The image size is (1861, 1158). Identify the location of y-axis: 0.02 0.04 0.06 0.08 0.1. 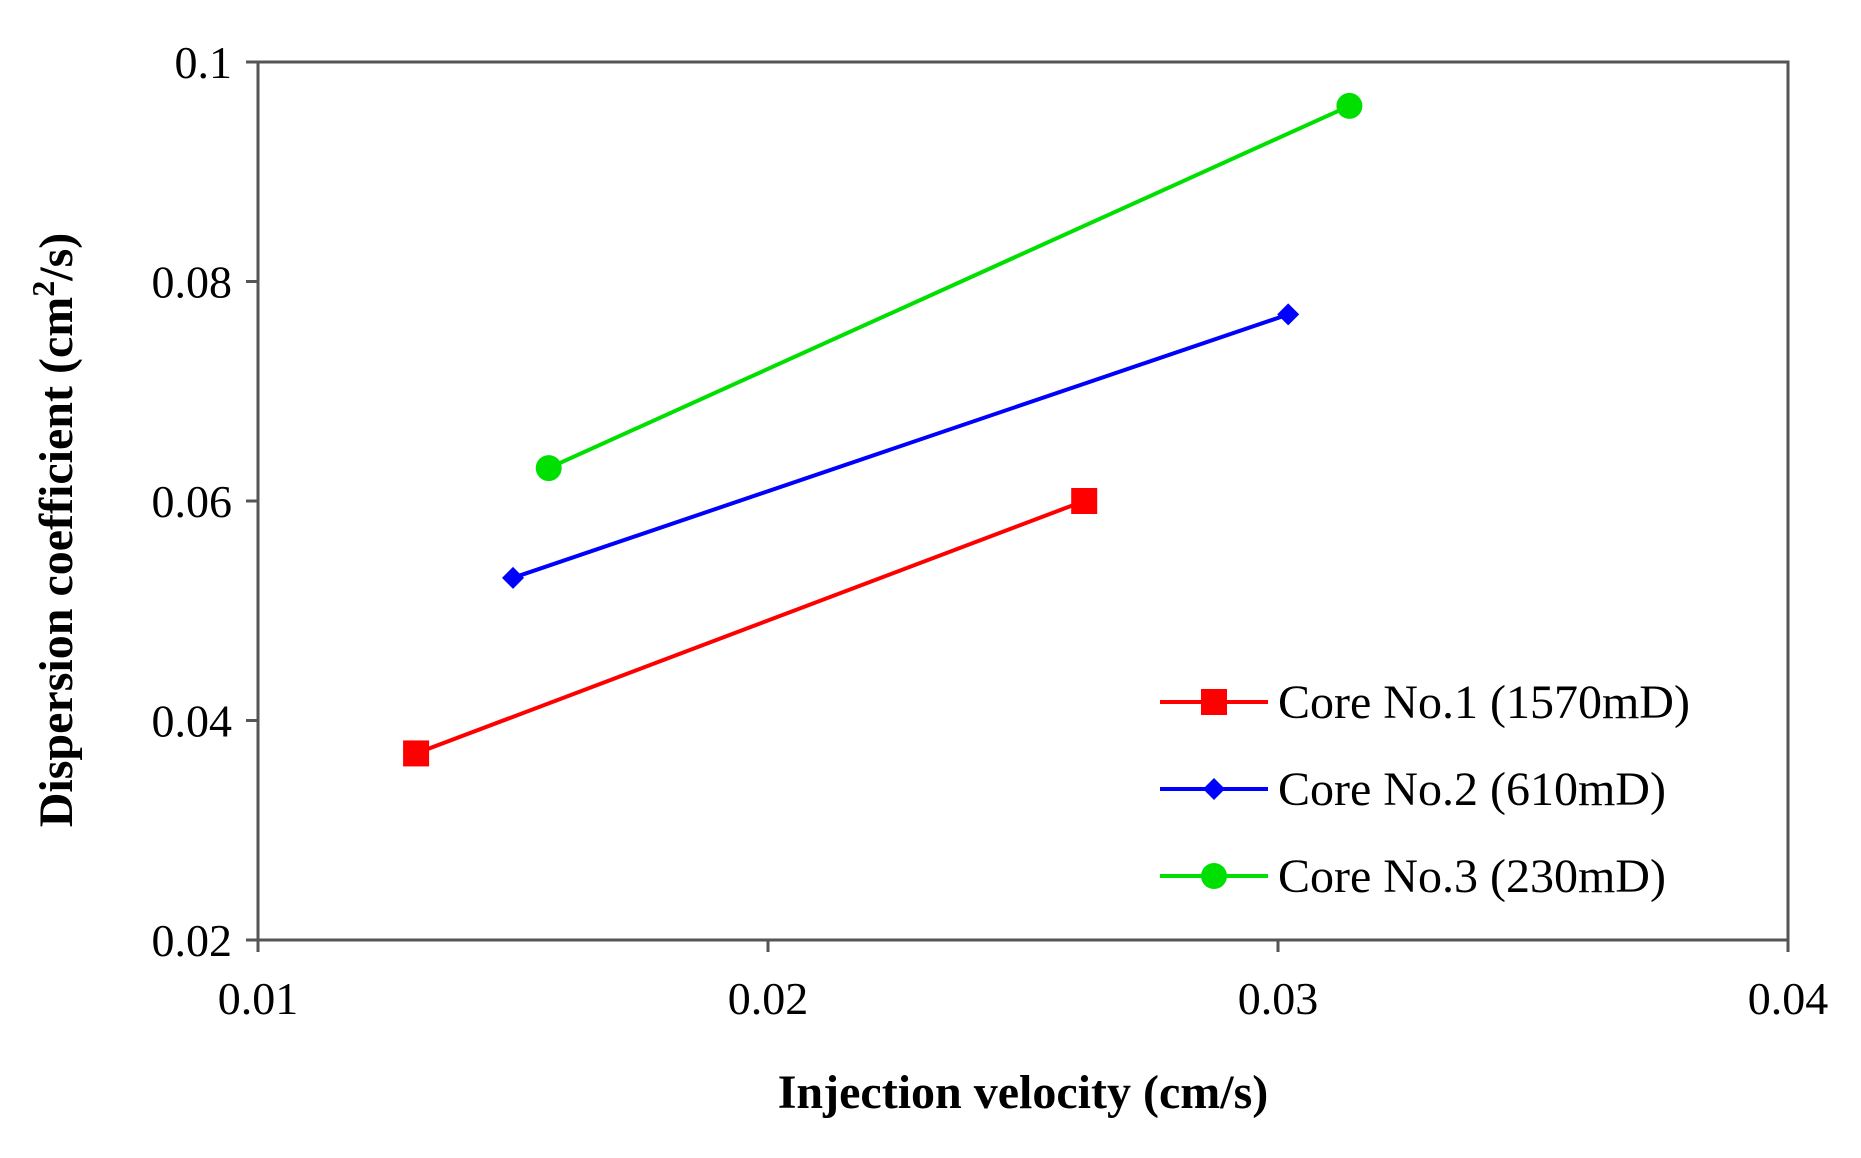
(205, 501).